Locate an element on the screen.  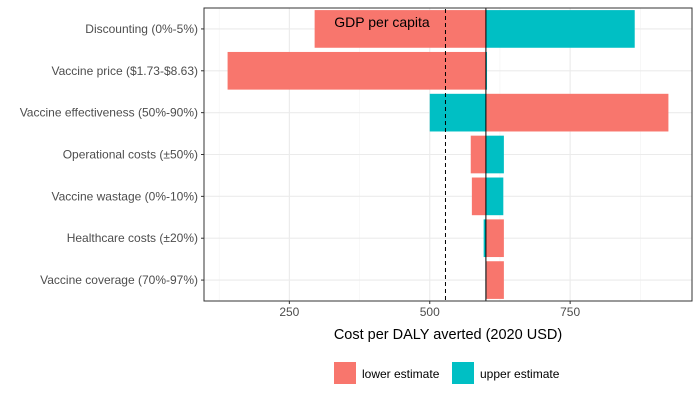
x-tick-label-750: 750 is located at coordinates (570, 312).